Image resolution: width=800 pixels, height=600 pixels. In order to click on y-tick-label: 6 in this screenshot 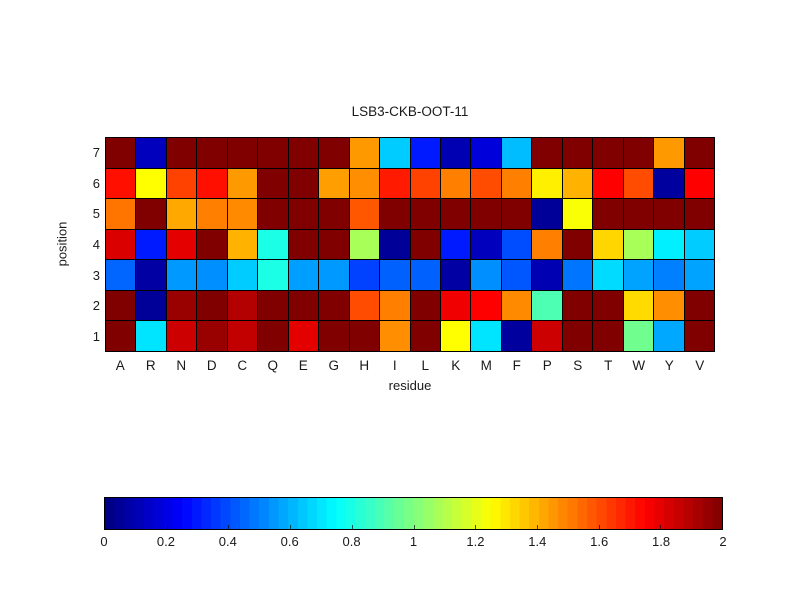, I will do `click(96, 183)`.